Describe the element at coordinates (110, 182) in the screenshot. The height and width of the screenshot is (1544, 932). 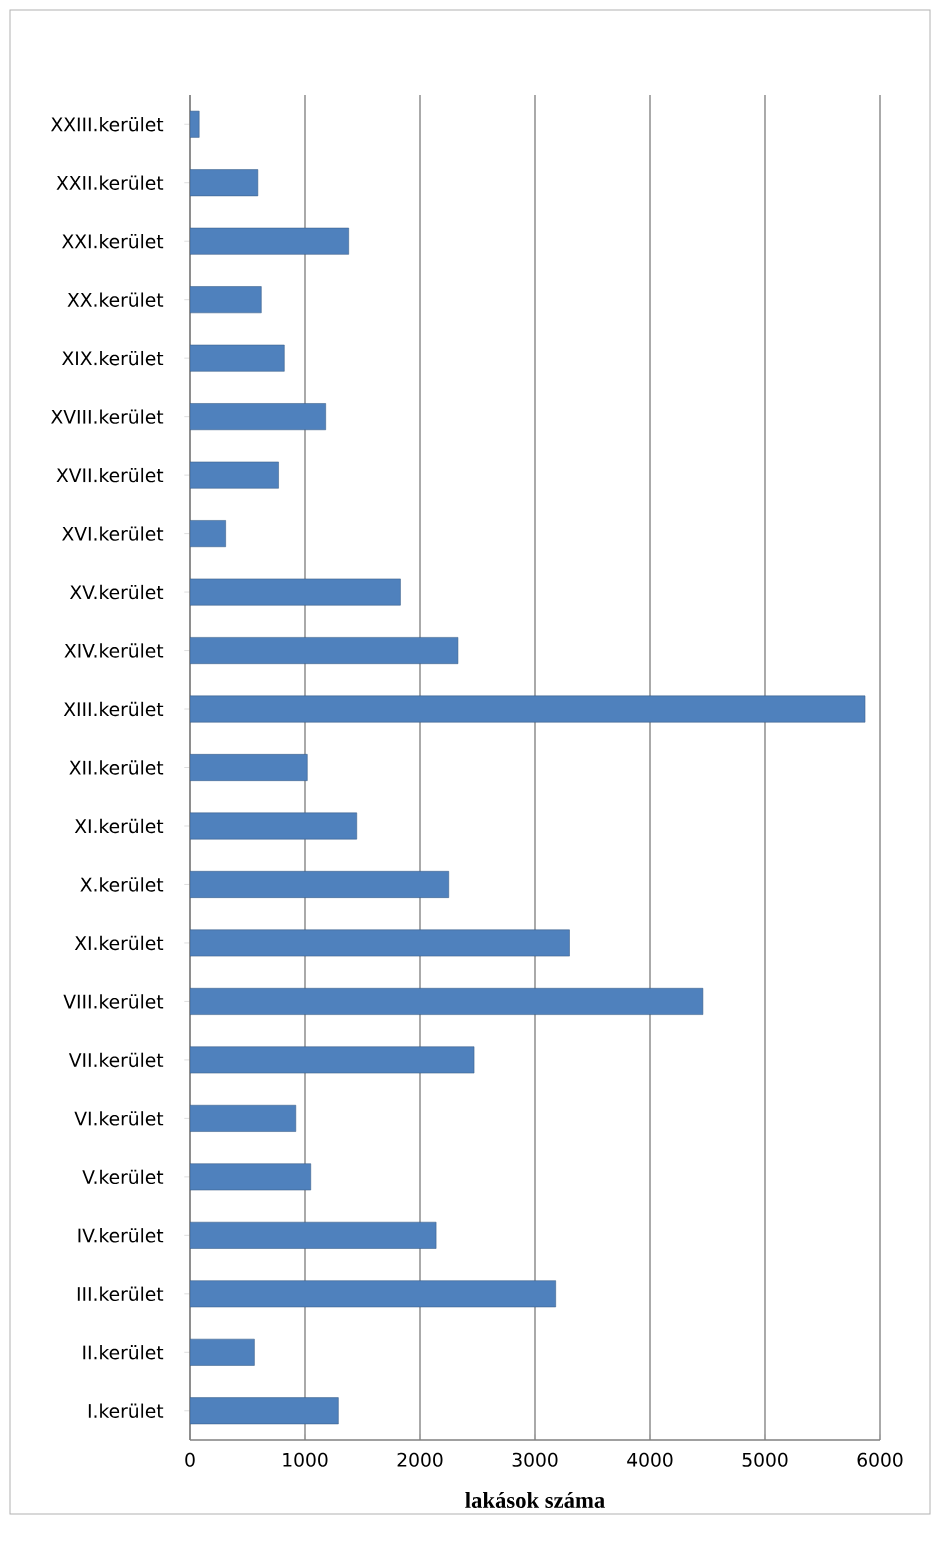
I see `y-tick-label: XXII.kerület` at that location.